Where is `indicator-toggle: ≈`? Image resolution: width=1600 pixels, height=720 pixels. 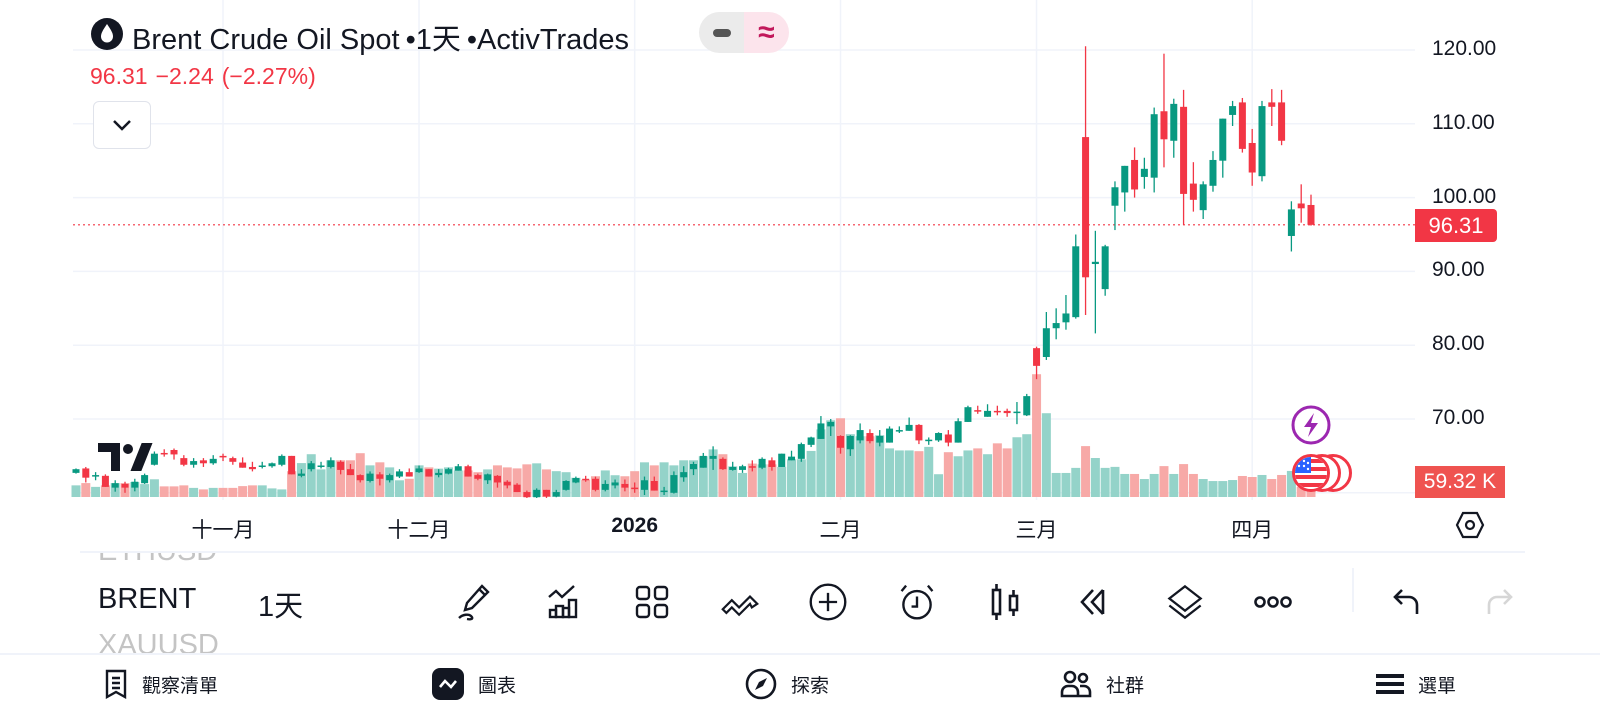 indicator-toggle: ≈ is located at coordinates (744, 32).